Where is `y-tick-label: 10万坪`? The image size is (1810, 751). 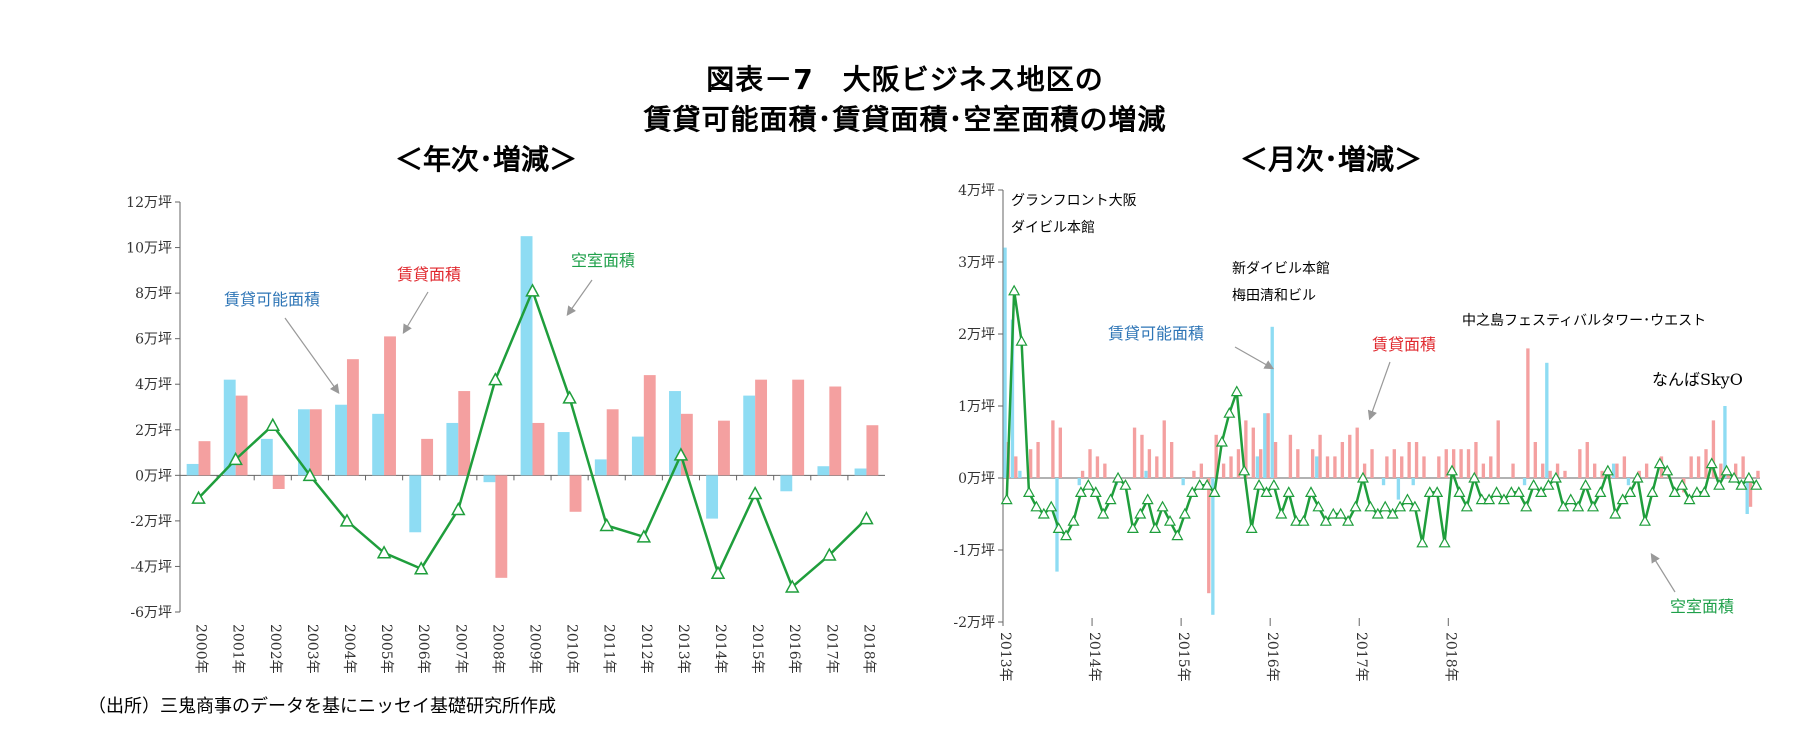
y-tick-label: 10万坪 is located at coordinates (149, 249).